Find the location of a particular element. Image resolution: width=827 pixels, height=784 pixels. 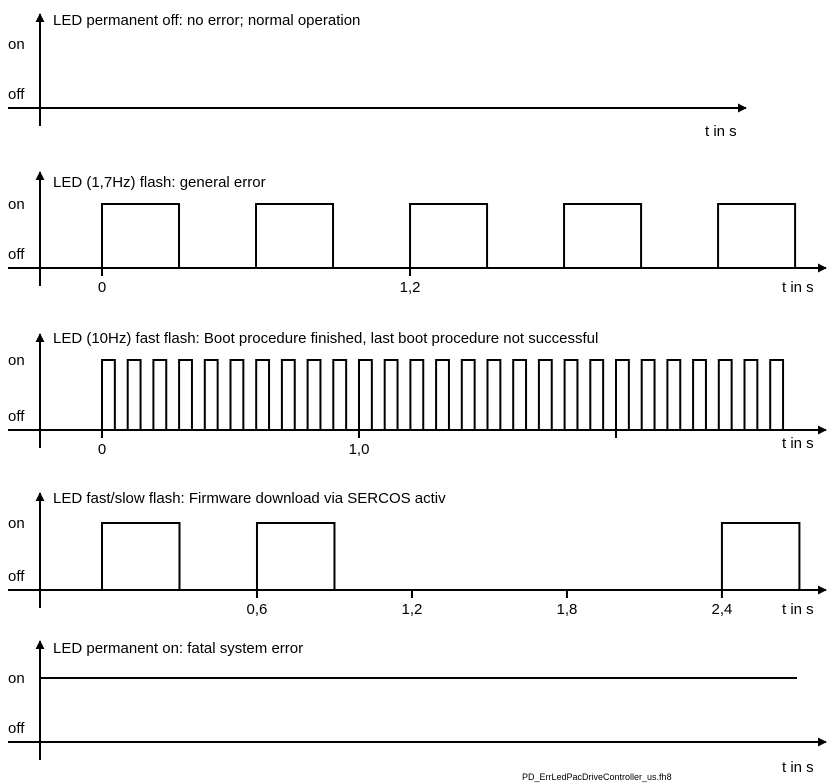

panel-title: LED (1,7Hz) flash: general error is located at coordinates (159, 182).